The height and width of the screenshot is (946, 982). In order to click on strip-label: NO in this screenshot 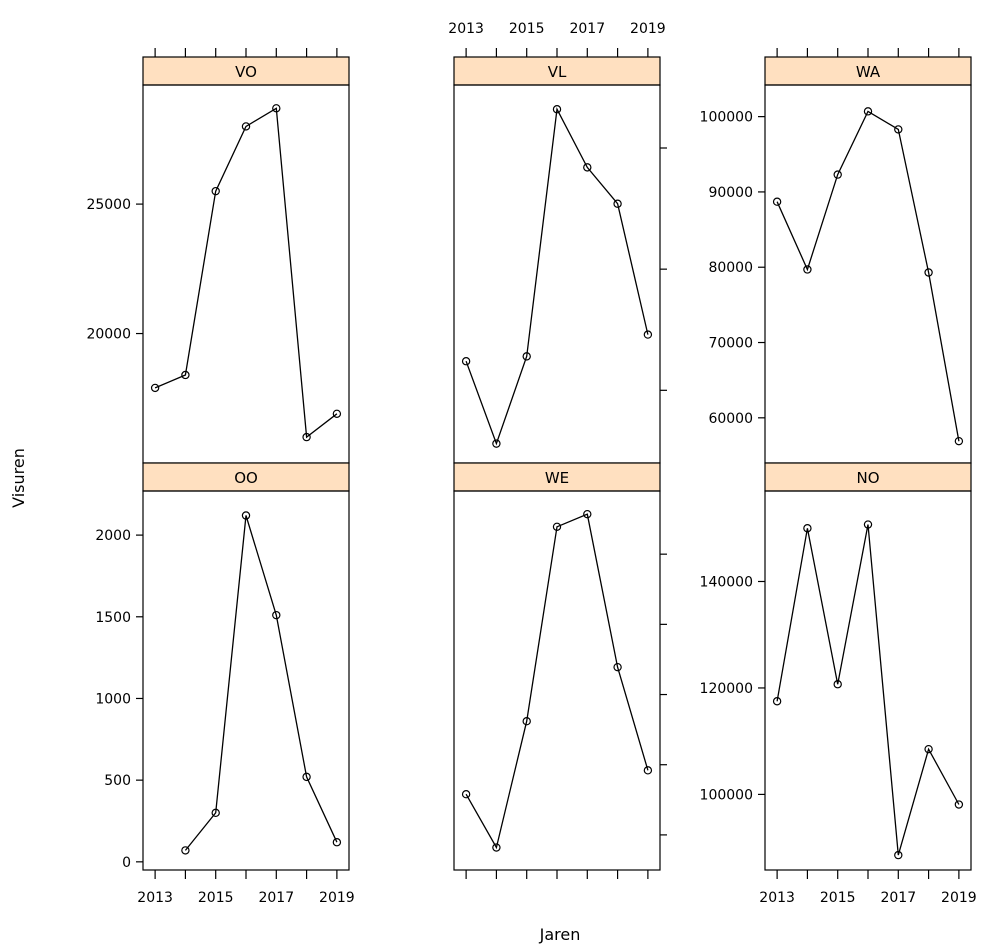, I will do `click(867, 478)`.